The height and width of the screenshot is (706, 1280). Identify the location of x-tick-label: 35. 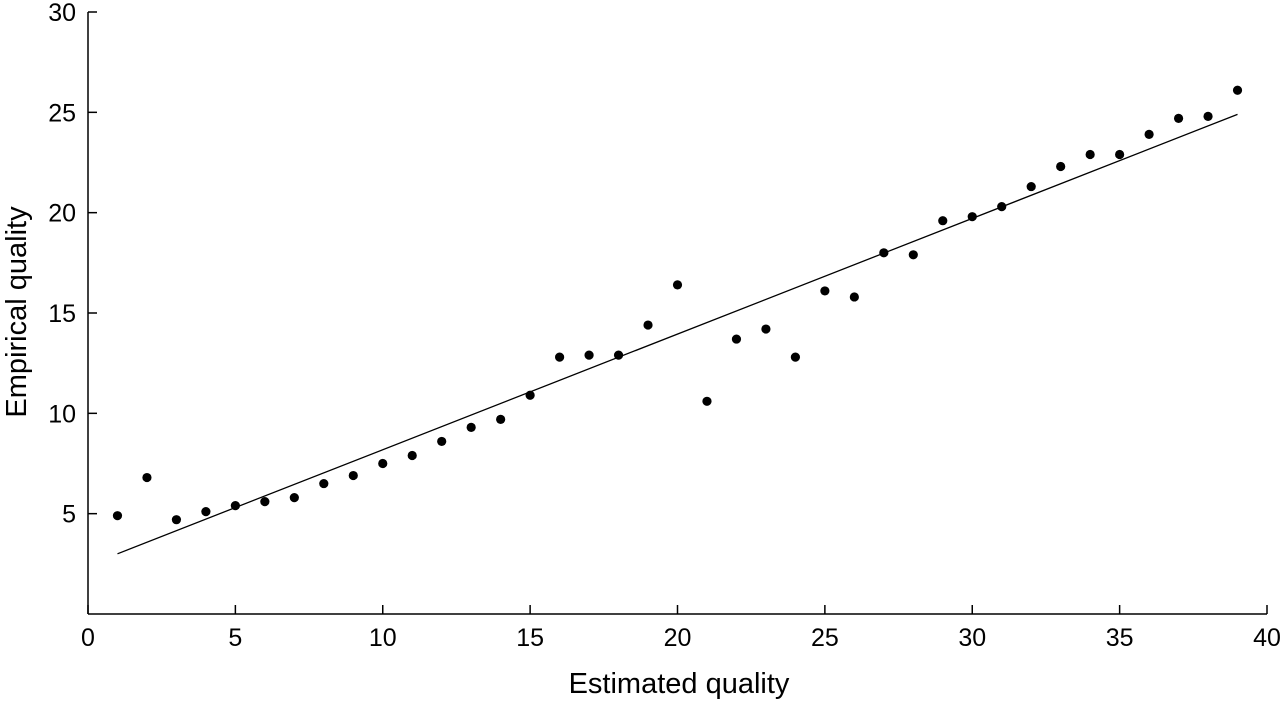
(1120, 638).